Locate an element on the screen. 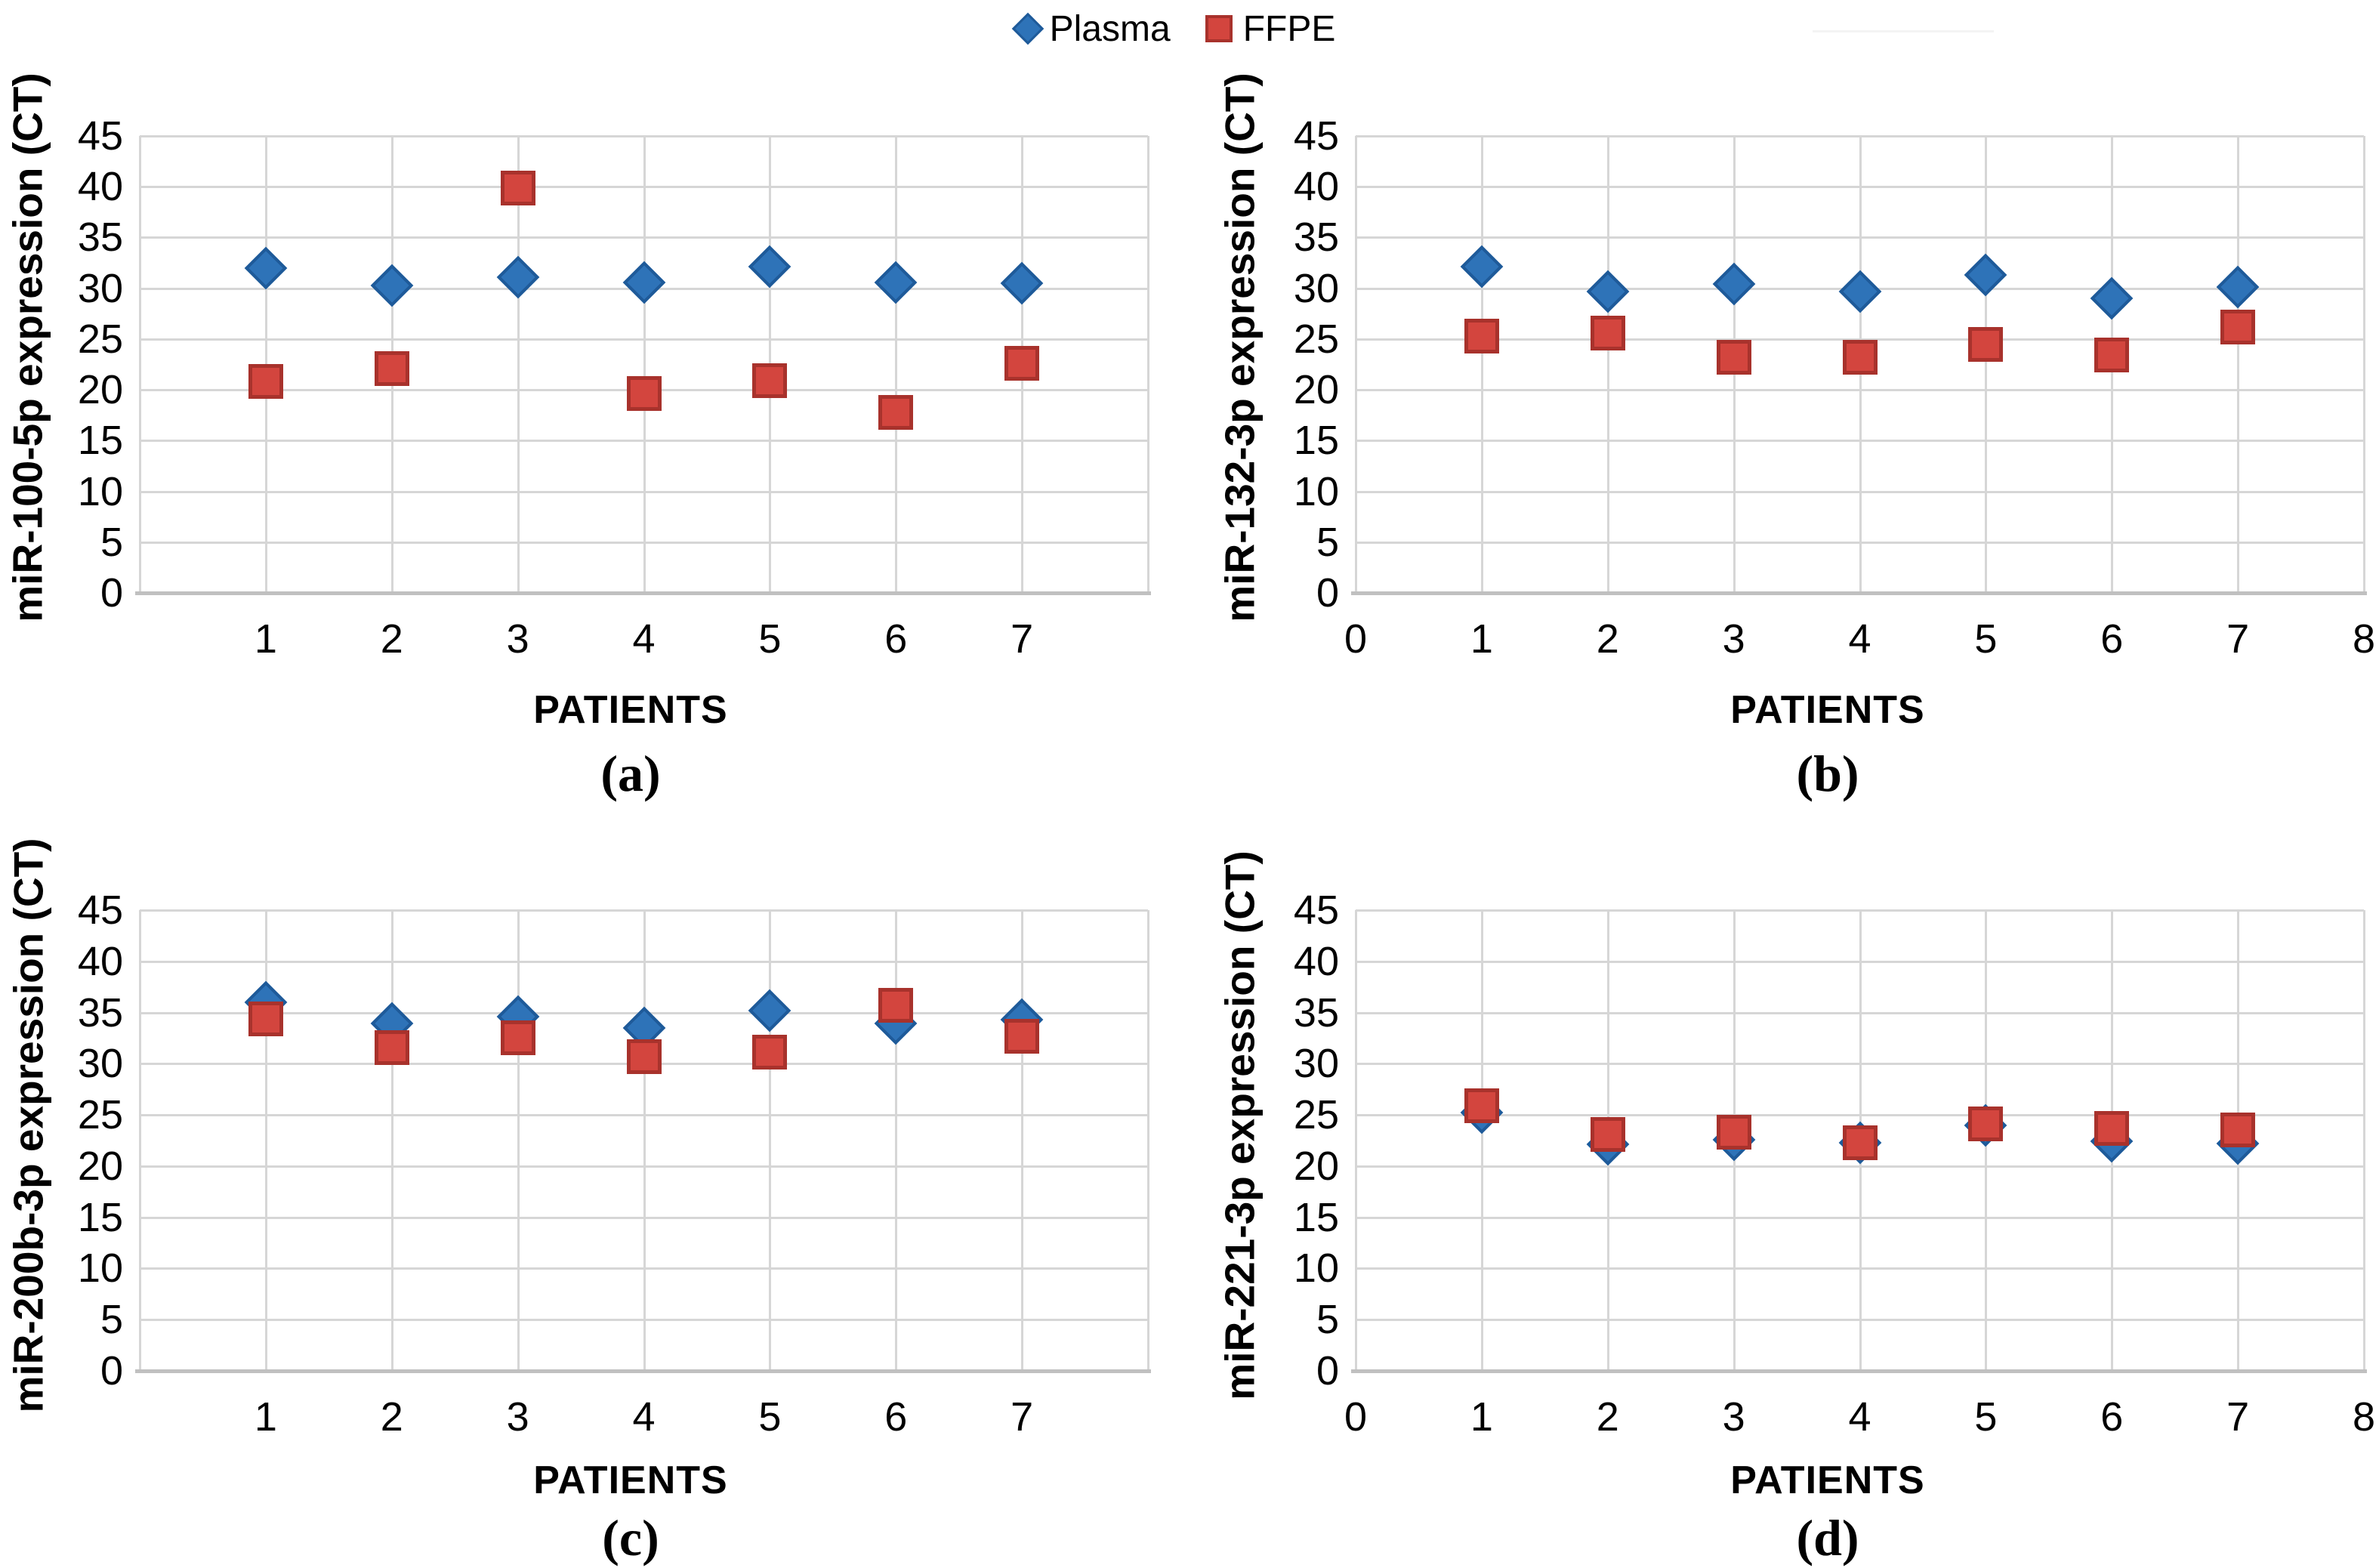  panel-caption: (a) is located at coordinates (630, 773).